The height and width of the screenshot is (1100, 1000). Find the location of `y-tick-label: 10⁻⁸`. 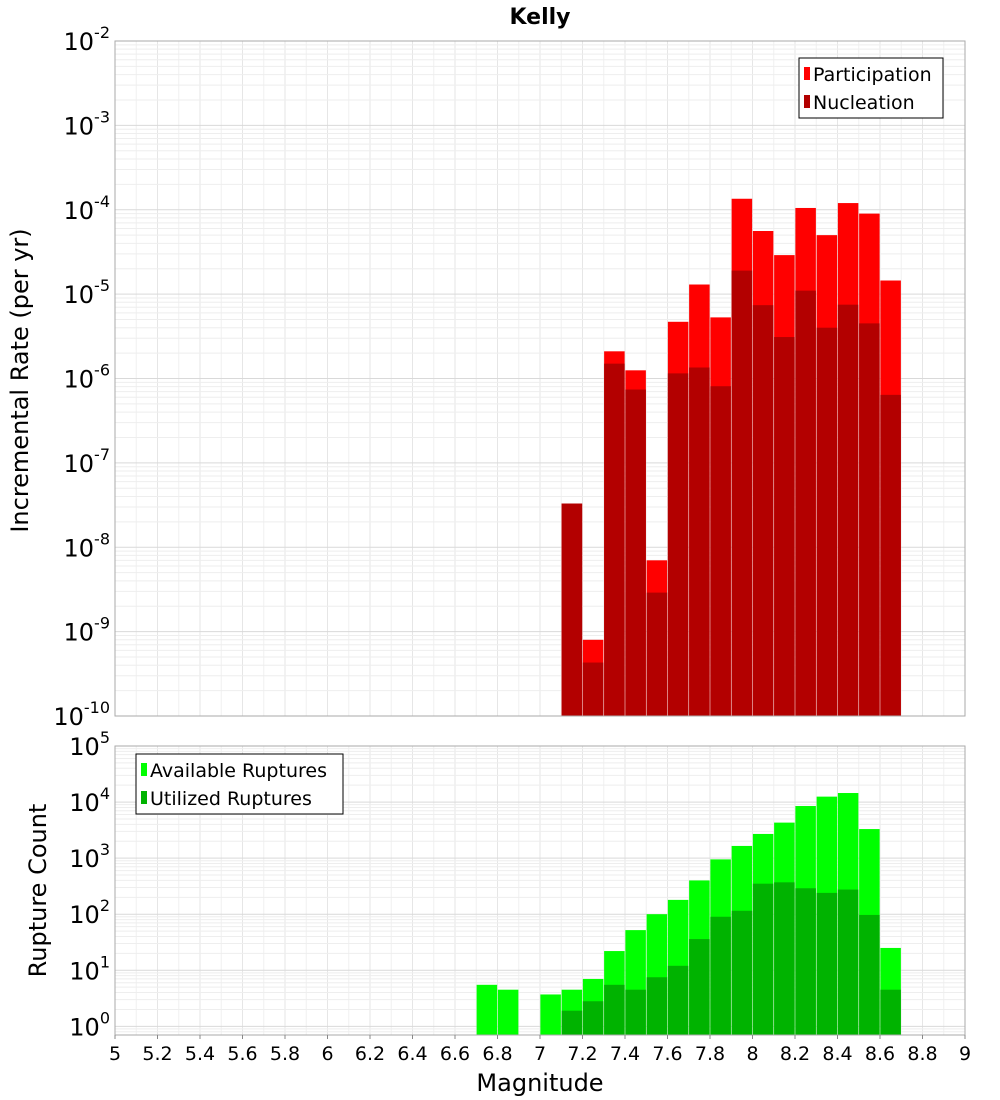

y-tick-label: 10⁻⁸ is located at coordinates (87, 545).